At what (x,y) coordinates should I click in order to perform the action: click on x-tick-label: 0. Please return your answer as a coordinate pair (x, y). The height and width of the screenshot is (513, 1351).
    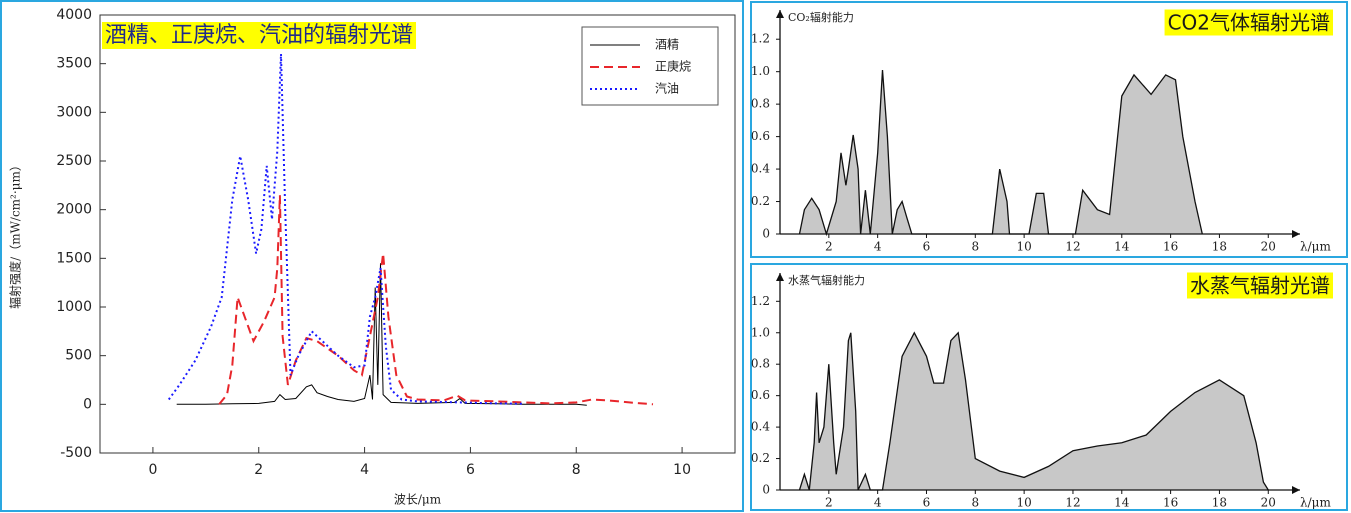
    Looking at the image, I should click on (152, 470).